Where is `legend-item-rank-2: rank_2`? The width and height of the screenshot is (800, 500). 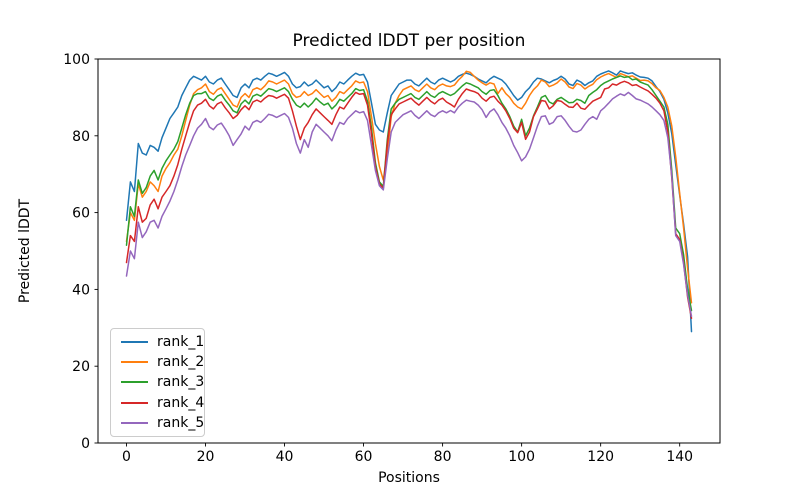 legend-item-rank-2: rank_2 is located at coordinates (162, 362).